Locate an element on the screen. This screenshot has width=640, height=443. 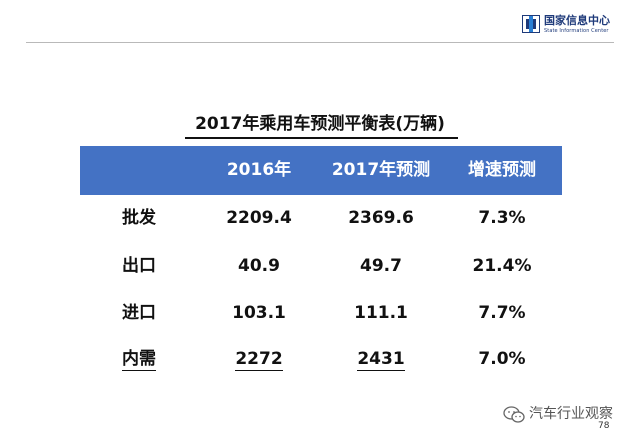
cell-domestic-2017-text: 2431 is located at coordinates (381, 360).